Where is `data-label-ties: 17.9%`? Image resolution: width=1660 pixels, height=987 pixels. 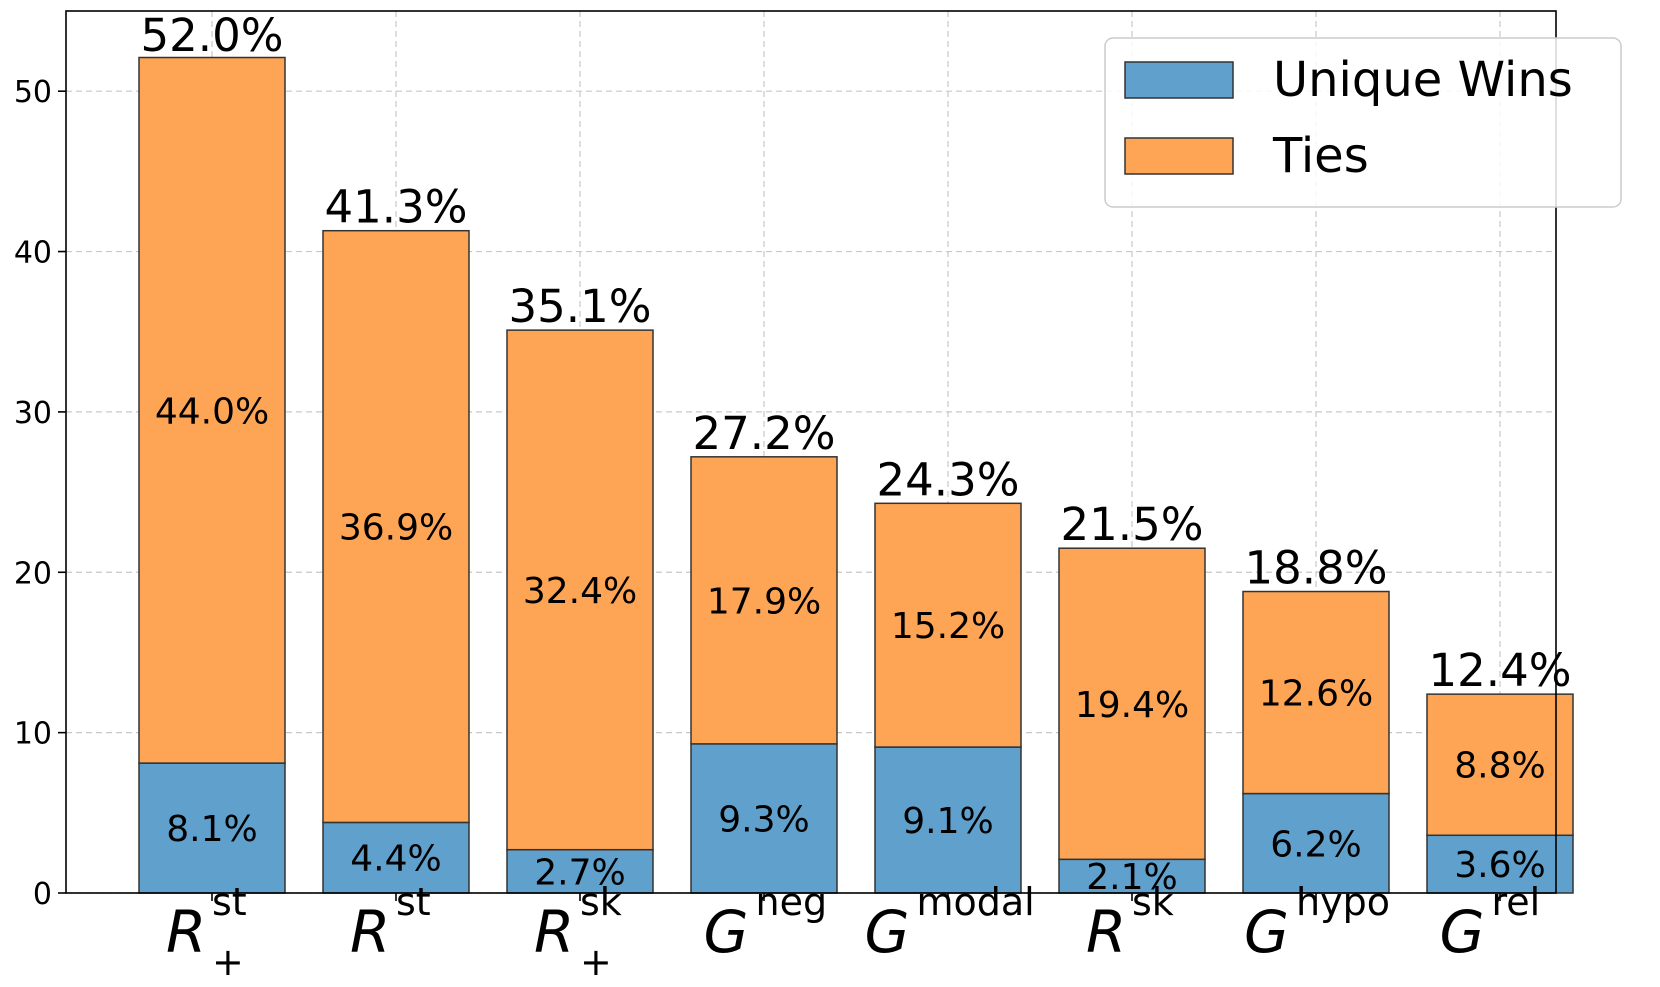 data-label-ties: 17.9% is located at coordinates (764, 601).